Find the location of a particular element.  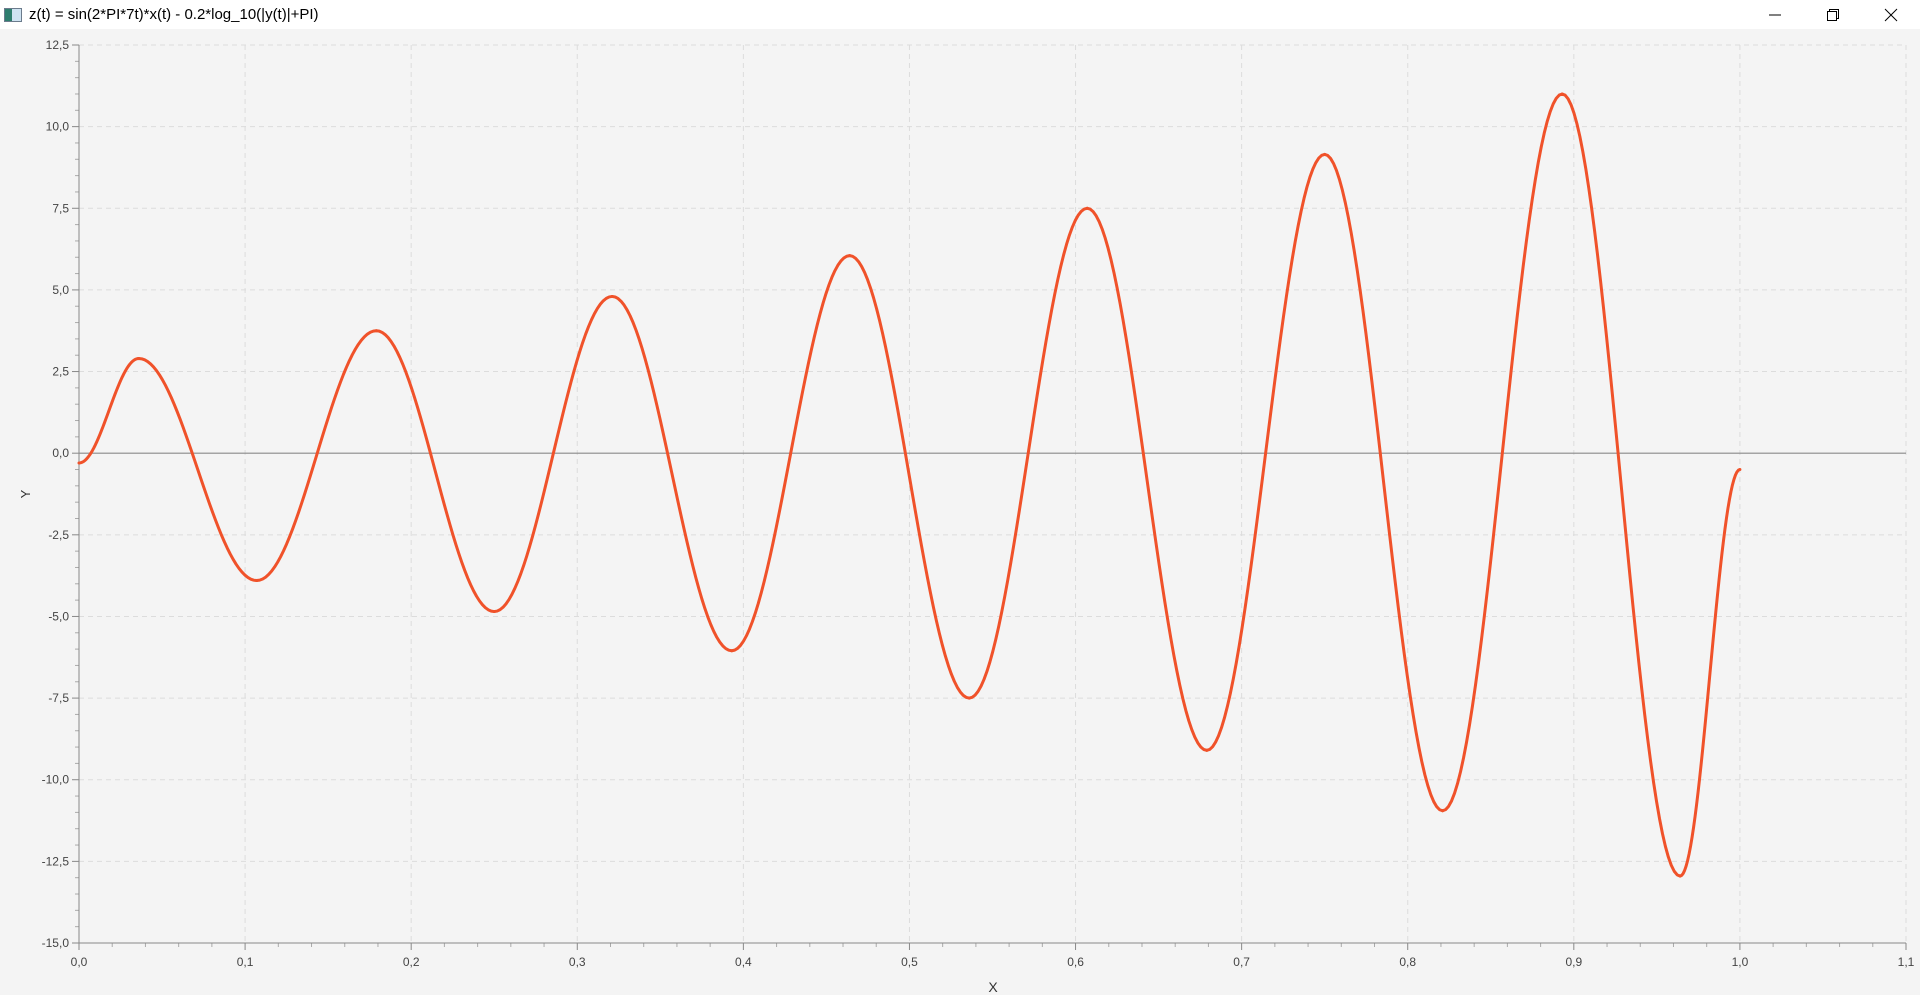

y-axis-label: Y is located at coordinates (25, 493).